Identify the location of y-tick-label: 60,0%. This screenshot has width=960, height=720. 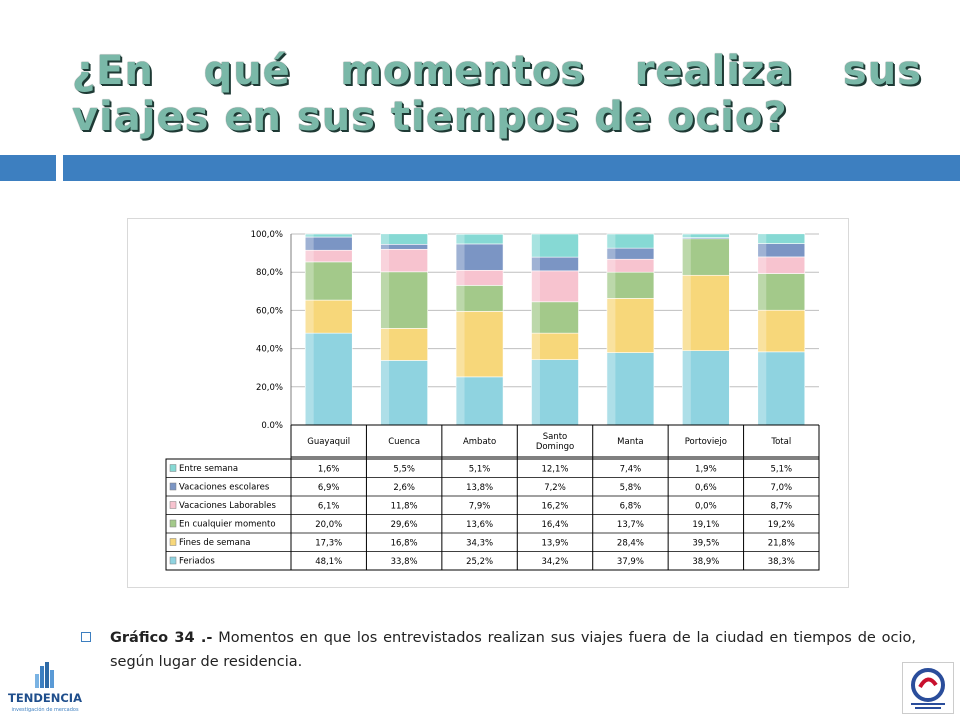
(269, 311).